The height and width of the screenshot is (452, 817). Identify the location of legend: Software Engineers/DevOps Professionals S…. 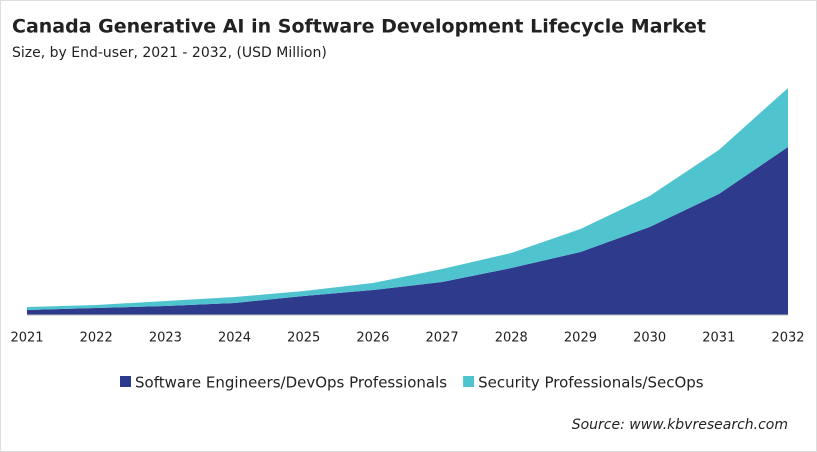
(412, 383).